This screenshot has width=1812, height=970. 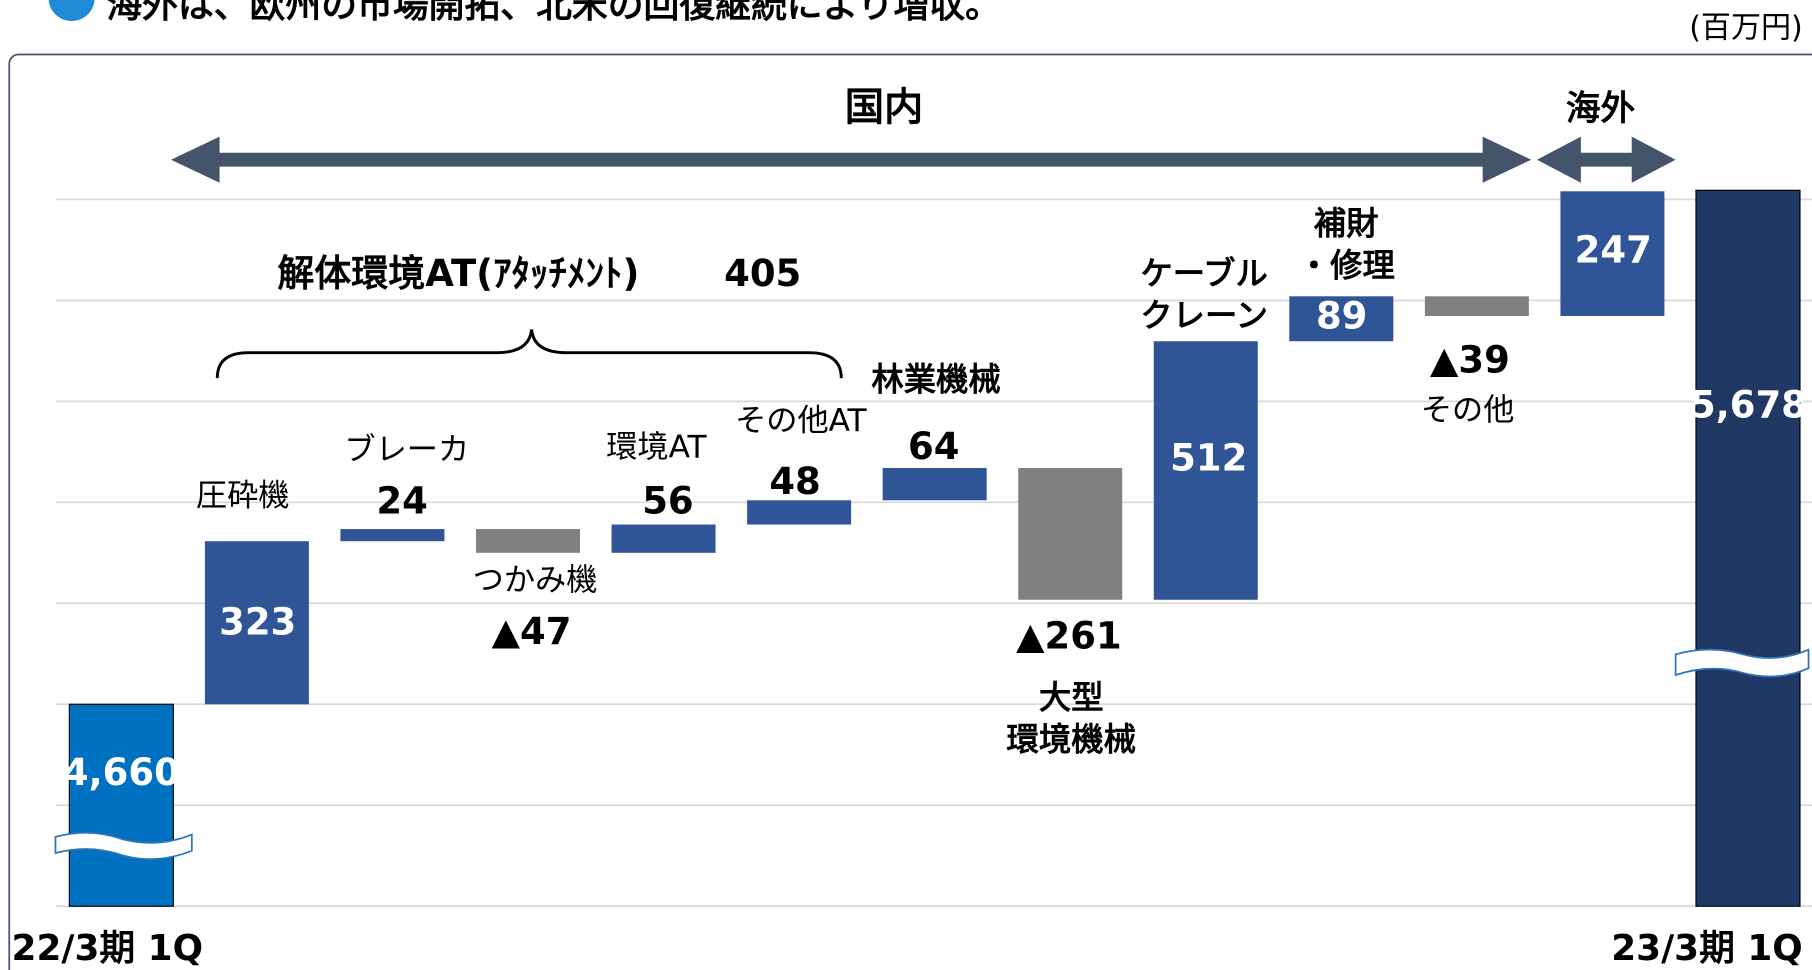 What do you see at coordinates (801, 421) in the screenshot?
I see `category-label: その他AT` at bounding box center [801, 421].